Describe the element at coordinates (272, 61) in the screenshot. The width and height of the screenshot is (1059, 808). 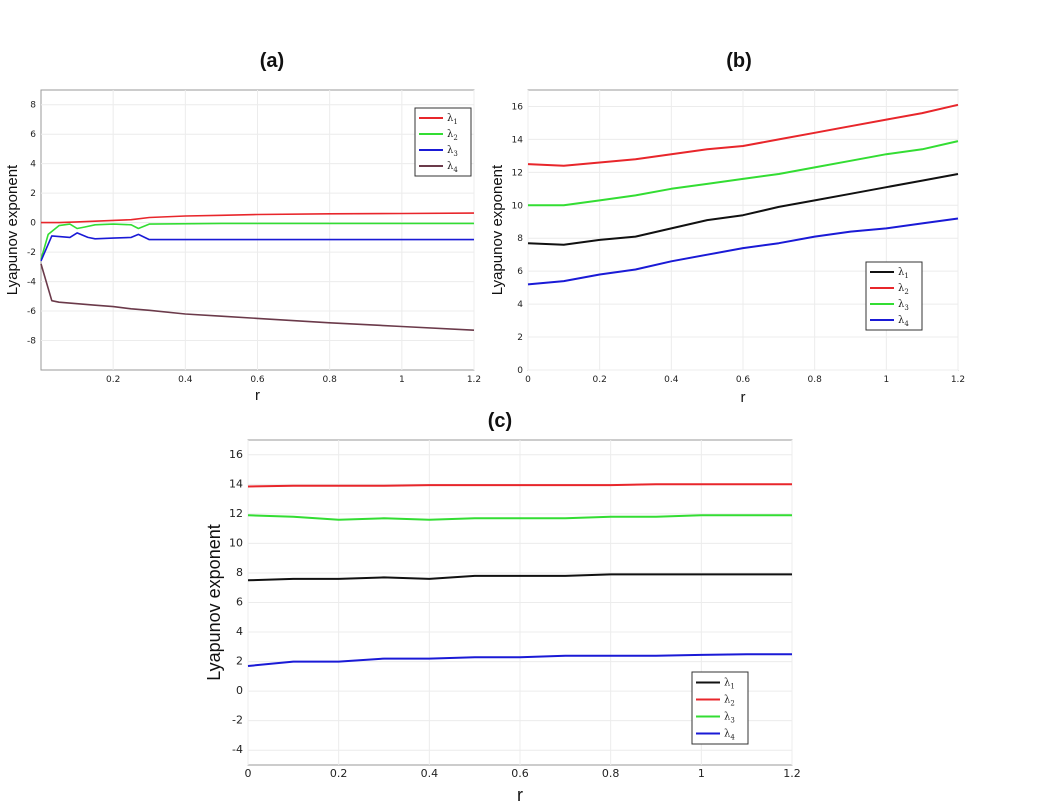
I see `panel-a-label: (a)` at that location.